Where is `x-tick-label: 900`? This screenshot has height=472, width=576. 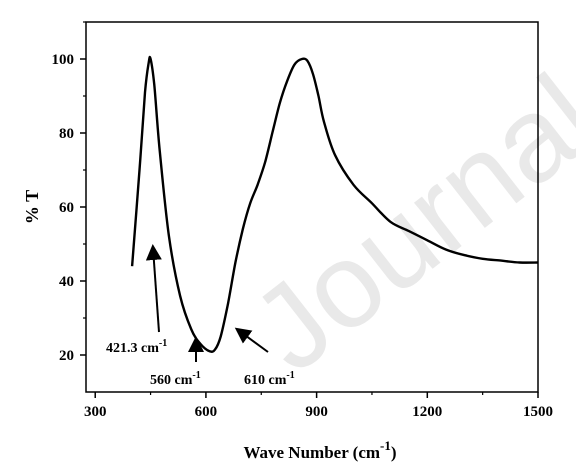
x-tick-label: 900 is located at coordinates (316, 412).